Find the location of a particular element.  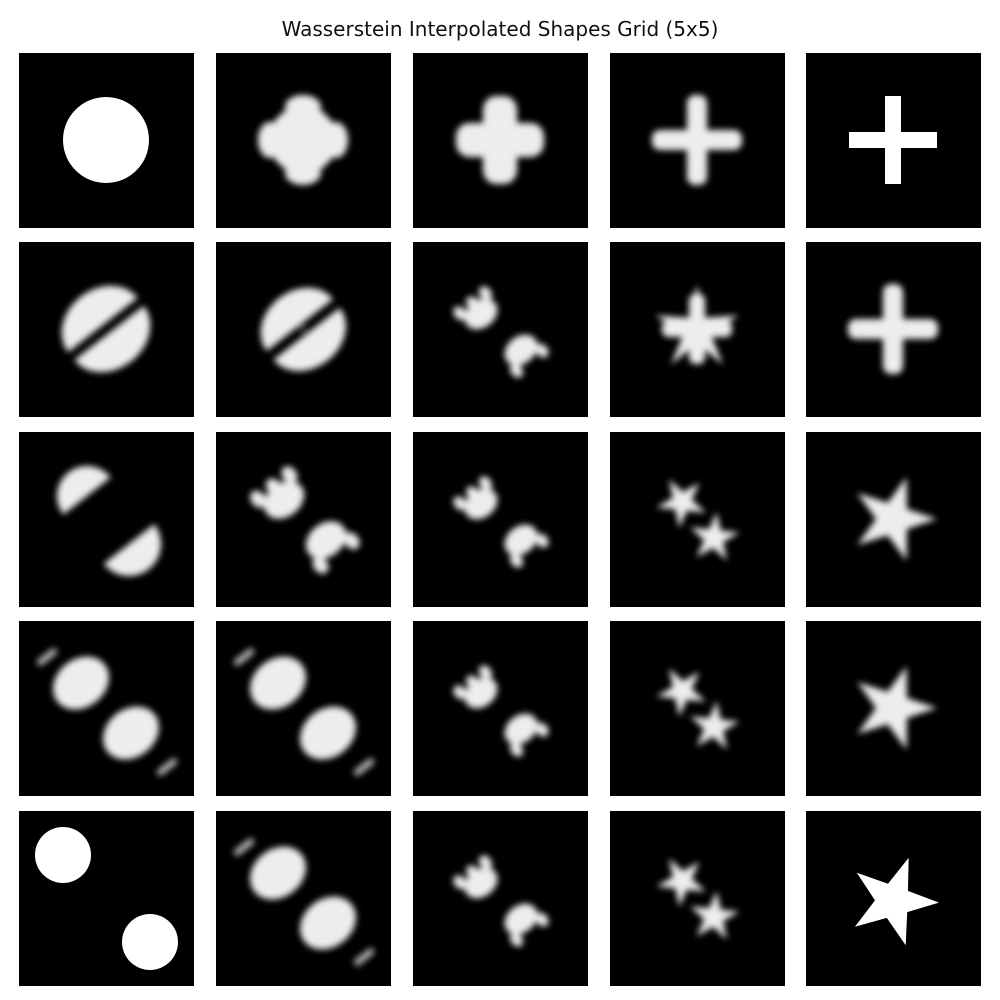

grid-cell-r2c4 is located at coordinates (697, 329).